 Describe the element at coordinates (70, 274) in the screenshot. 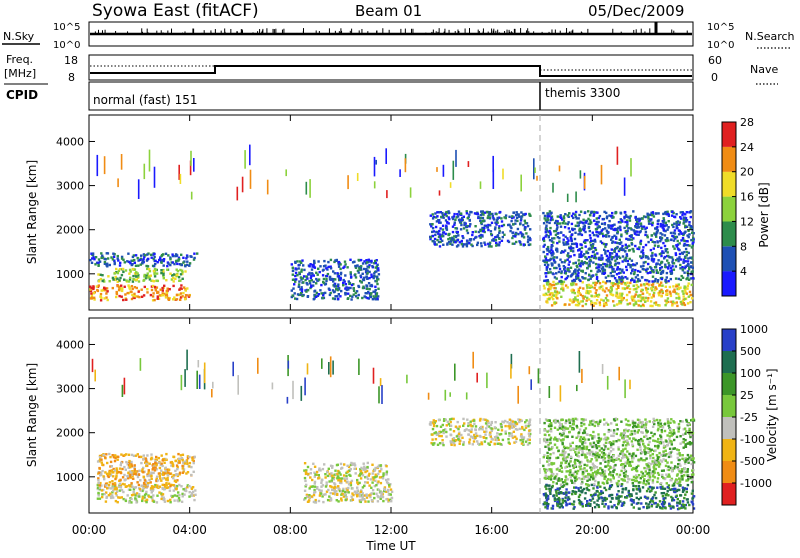

I see `ytick-label: 1000` at that location.